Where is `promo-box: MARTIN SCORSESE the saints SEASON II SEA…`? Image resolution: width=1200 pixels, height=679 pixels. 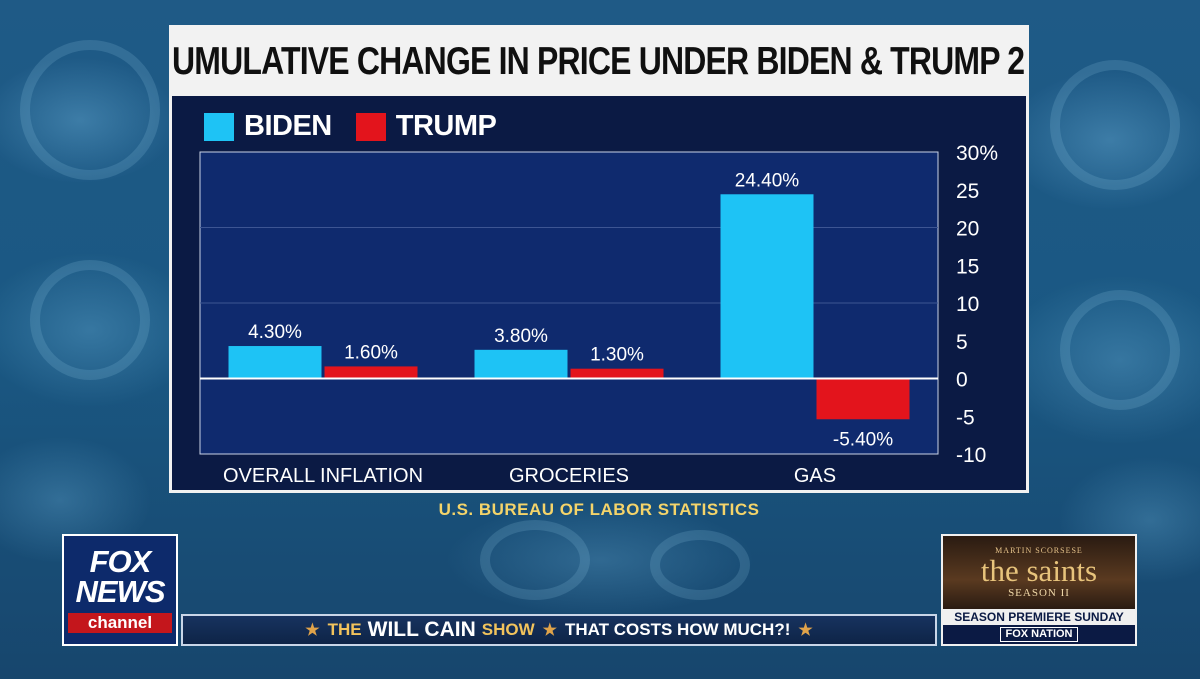
promo-box: MARTIN SCORSESE the saints SEASON II SEA… is located at coordinates (1039, 590).